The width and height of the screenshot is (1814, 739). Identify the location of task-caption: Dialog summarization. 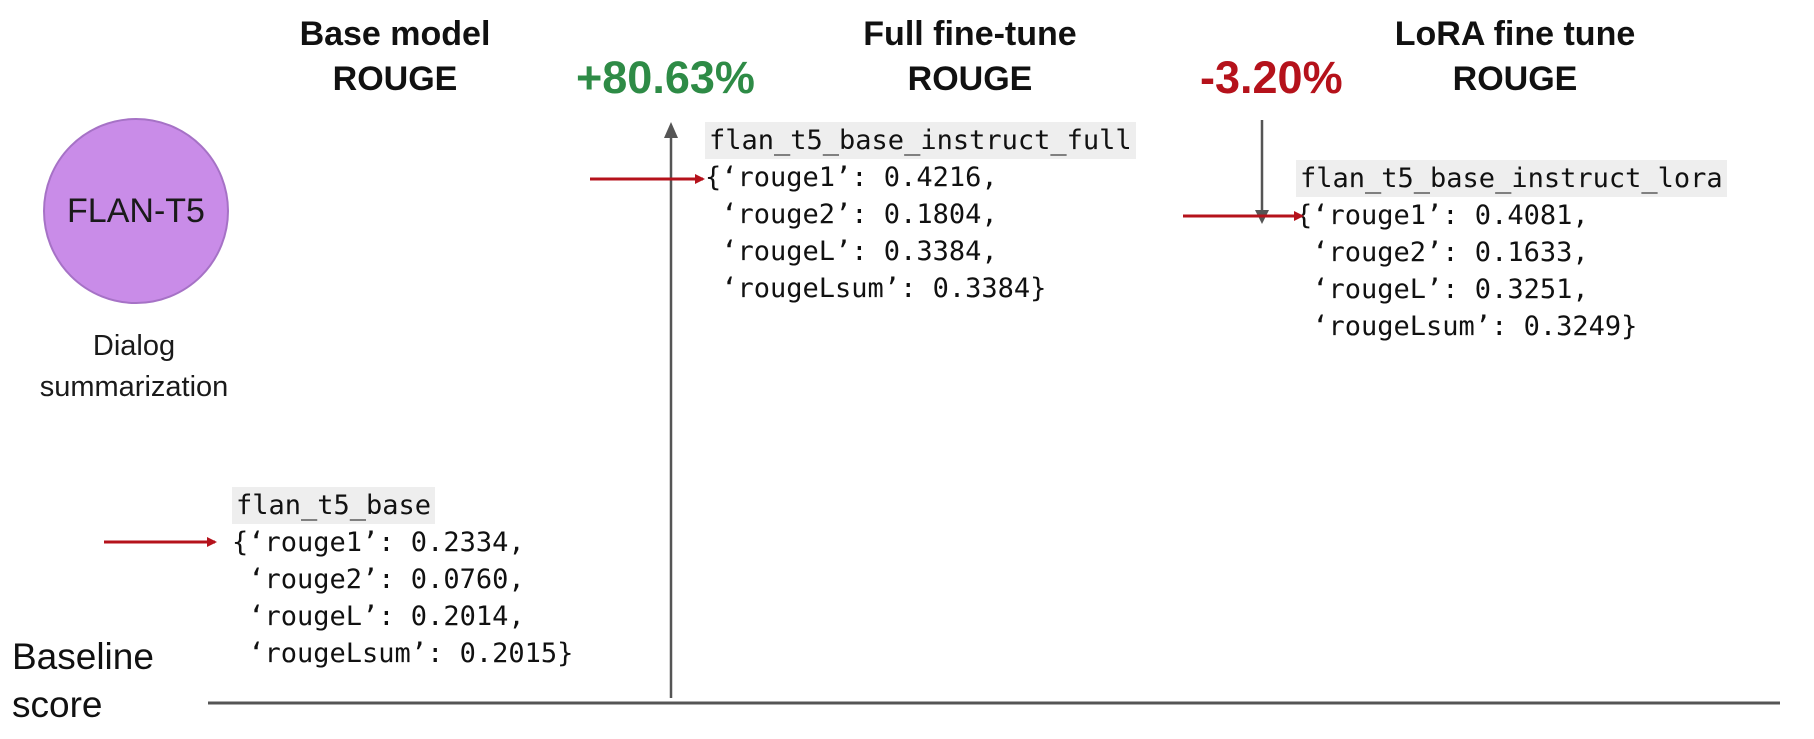
(134, 367).